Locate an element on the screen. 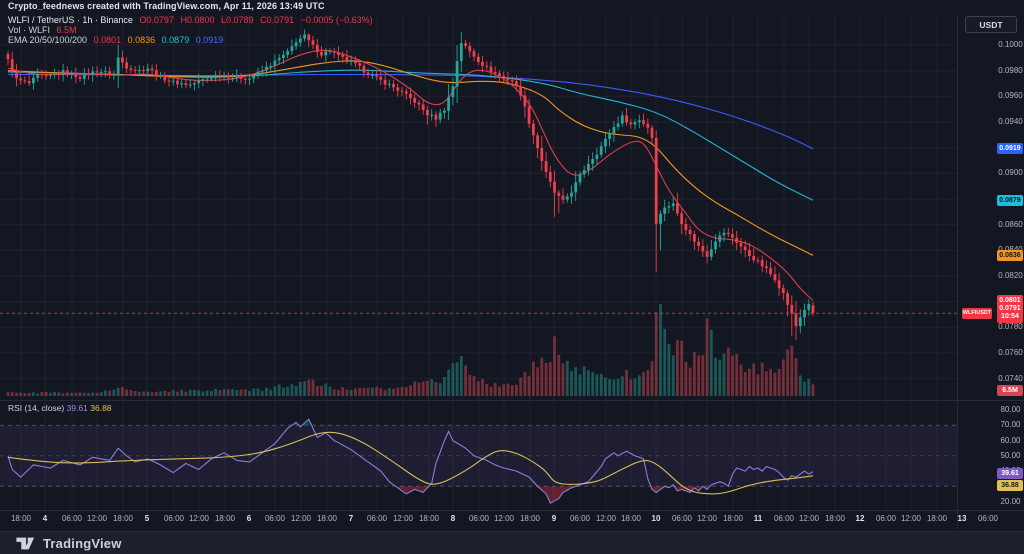 Image resolution: width=1024 pixels, height=554 pixels. rsi-legend: RSI (14, close) 39.61 36.88 is located at coordinates (60, 408).